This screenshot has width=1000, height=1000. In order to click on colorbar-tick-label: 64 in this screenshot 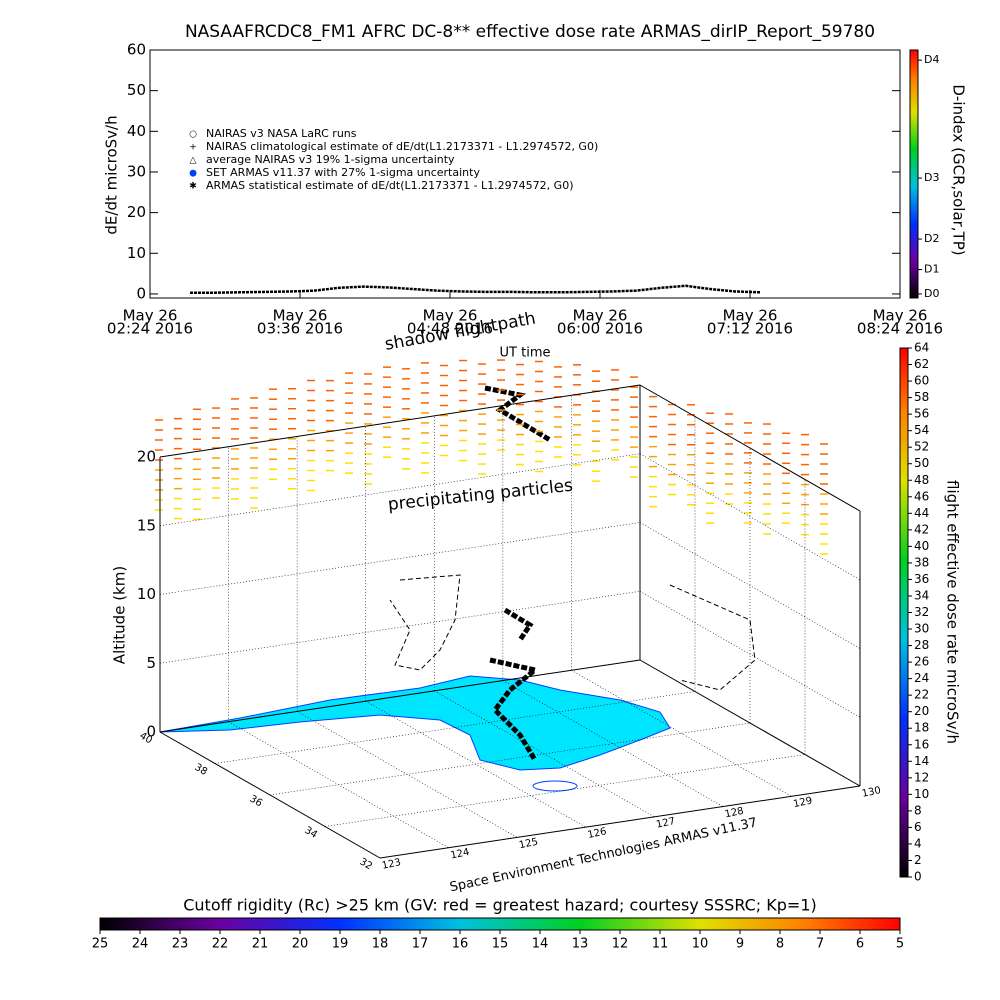, I will do `click(921, 348)`.